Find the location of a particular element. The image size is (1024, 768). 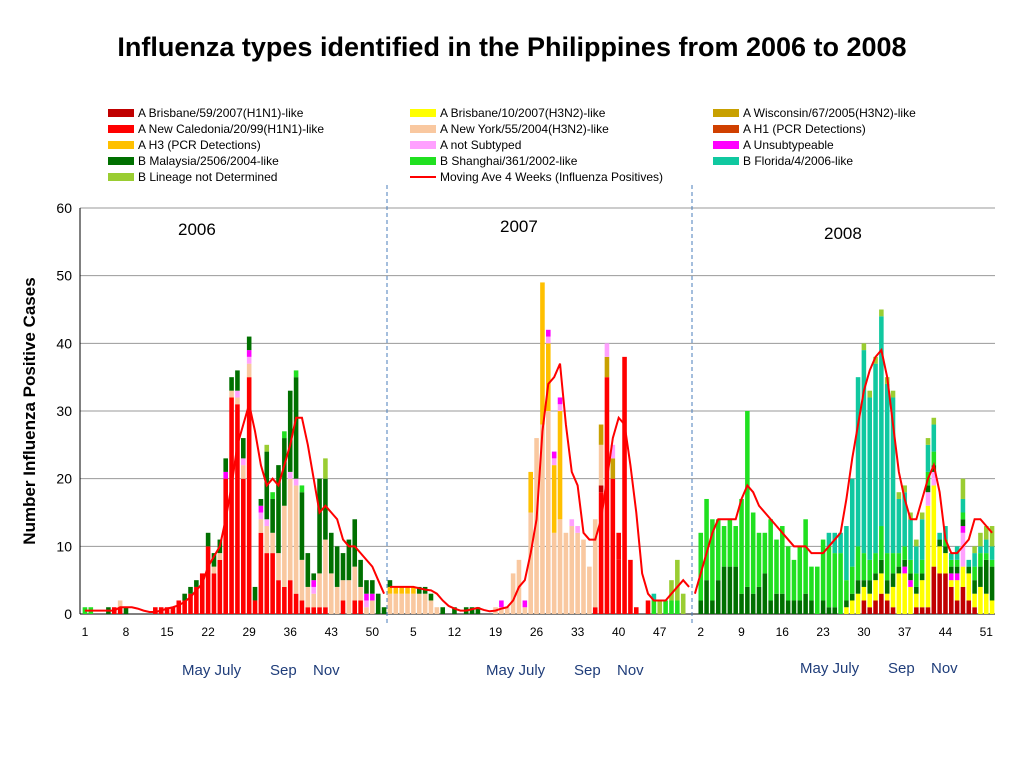

legend-label: A Brisbane/59/2007(H1N1)-like is located at coordinates (221, 113).